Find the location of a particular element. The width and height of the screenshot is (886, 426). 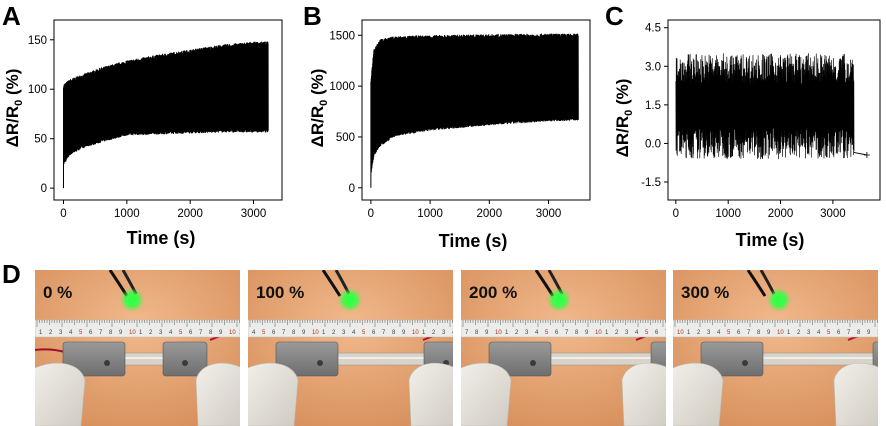

chart-c-ytick-label: 3.0 is located at coordinates (653, 67).